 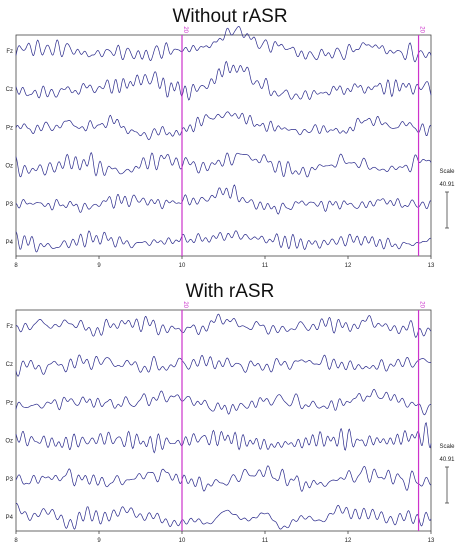 I want to click on chart-title: With rASR, so click(x=230, y=291).